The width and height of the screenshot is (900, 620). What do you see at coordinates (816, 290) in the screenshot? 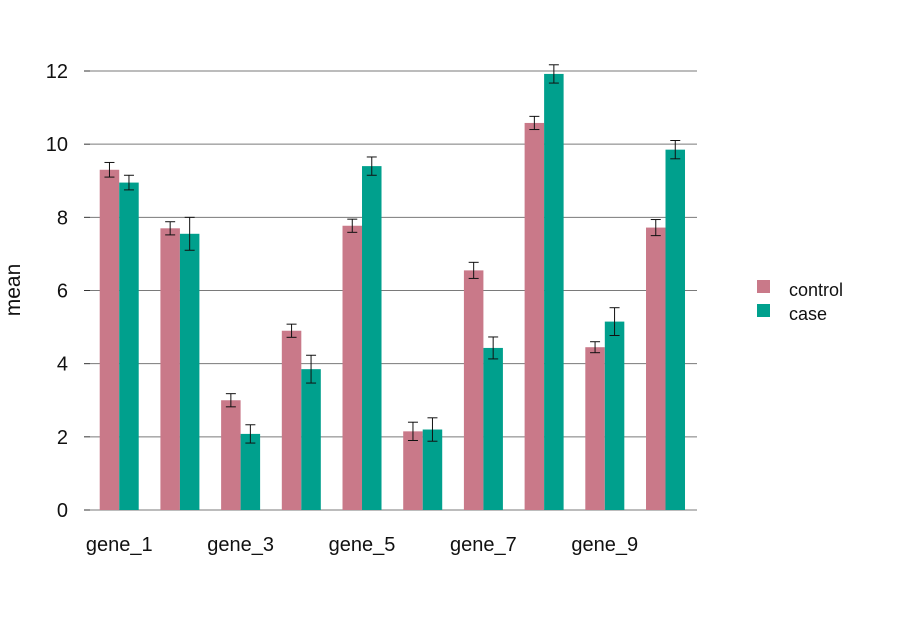
I see `legend-label-control: control` at bounding box center [816, 290].